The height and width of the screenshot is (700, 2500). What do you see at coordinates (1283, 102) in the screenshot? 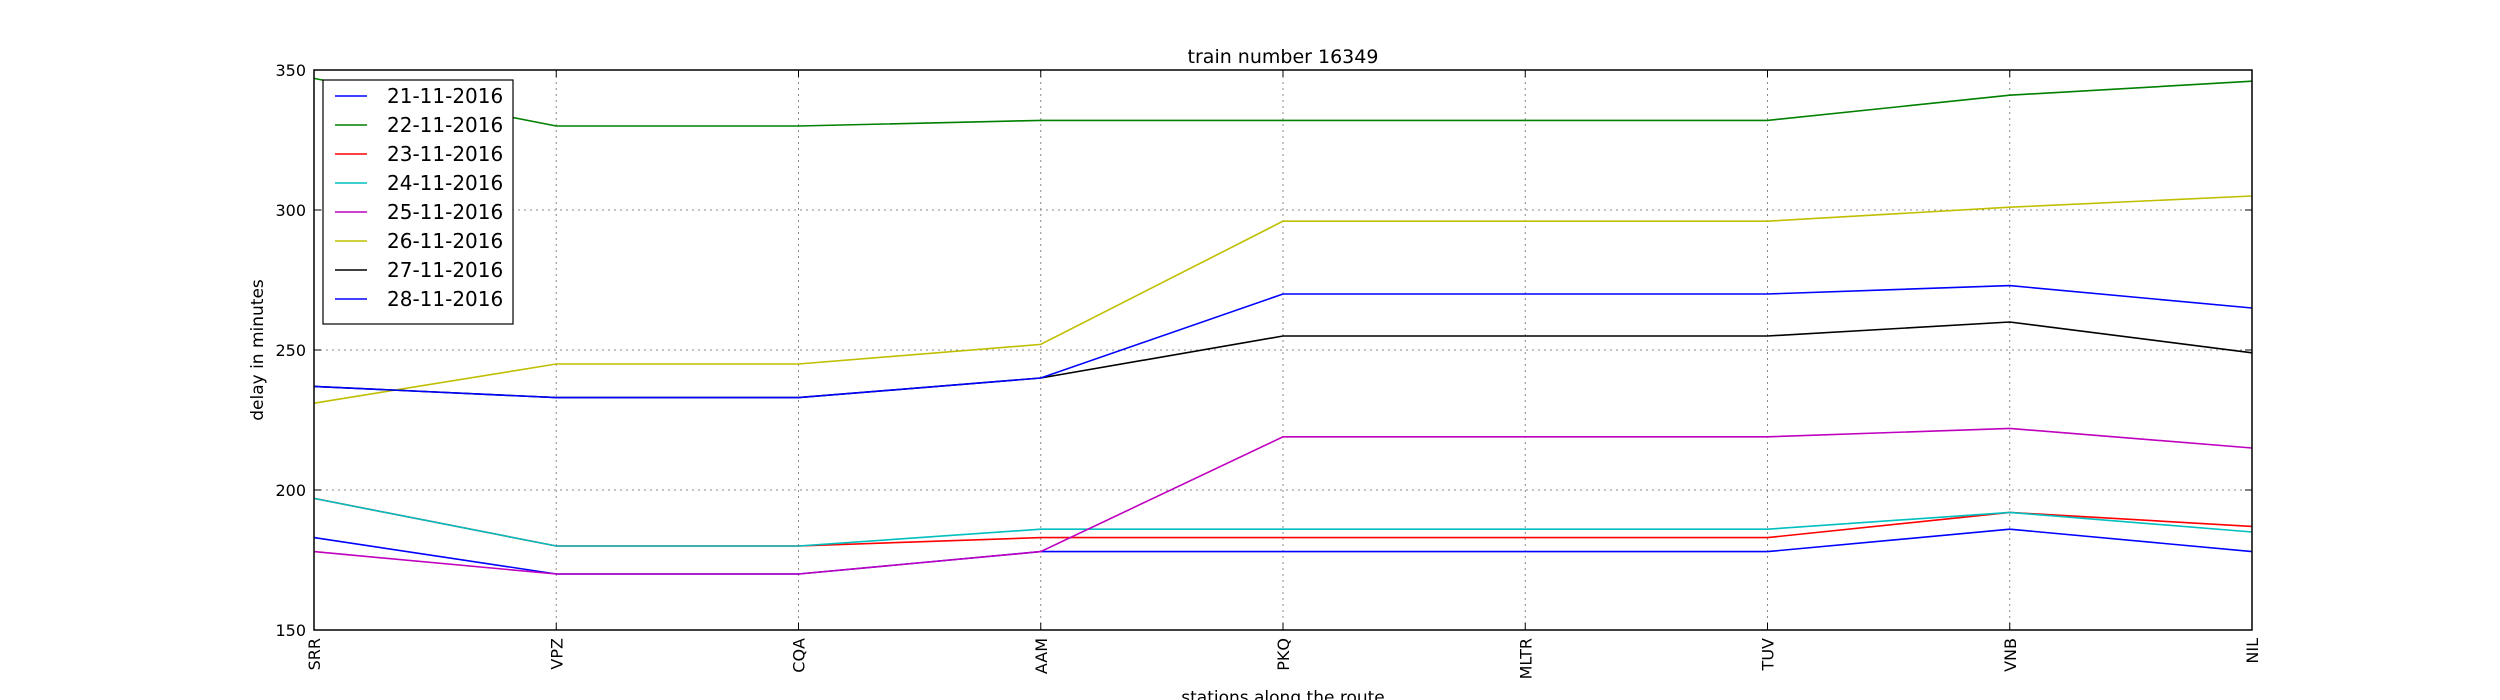
I see `series-line-22-11-2016` at bounding box center [1283, 102].